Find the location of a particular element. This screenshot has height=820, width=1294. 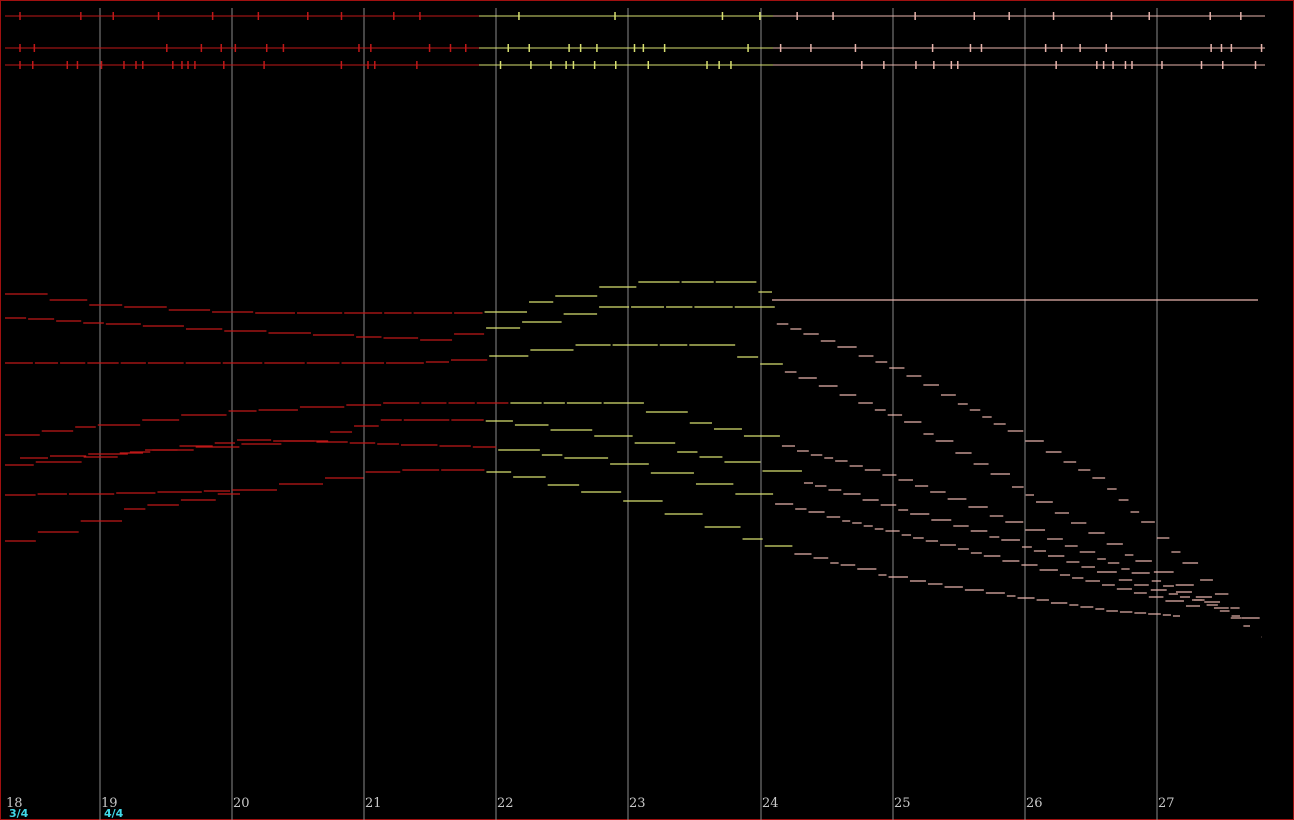

time-signature: 4/4 is located at coordinates (114, 813).